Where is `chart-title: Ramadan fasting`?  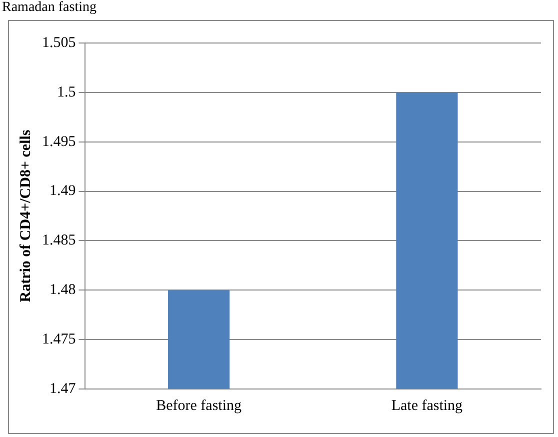
chart-title: Ramadan fasting is located at coordinates (49, 8).